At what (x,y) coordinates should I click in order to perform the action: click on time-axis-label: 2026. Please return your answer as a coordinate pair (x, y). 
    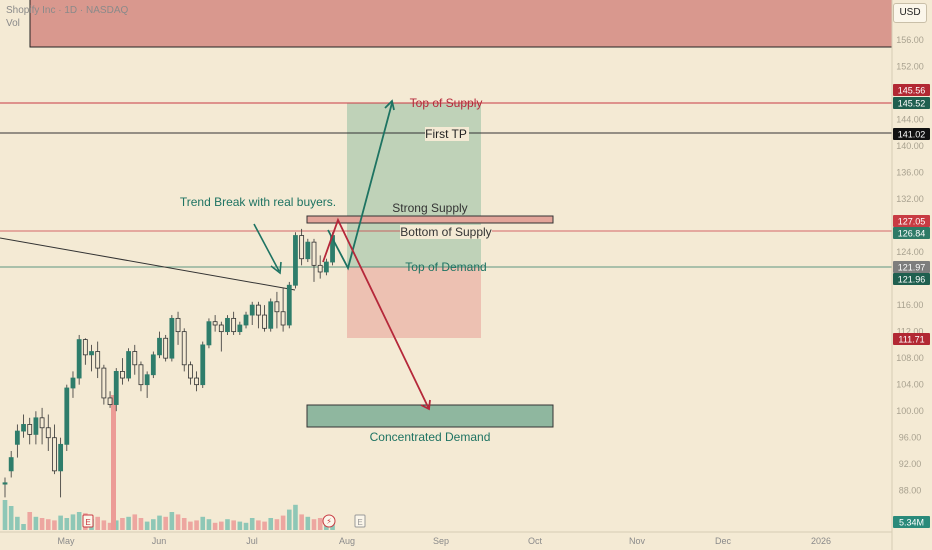
    Looking at the image, I should click on (821, 541).